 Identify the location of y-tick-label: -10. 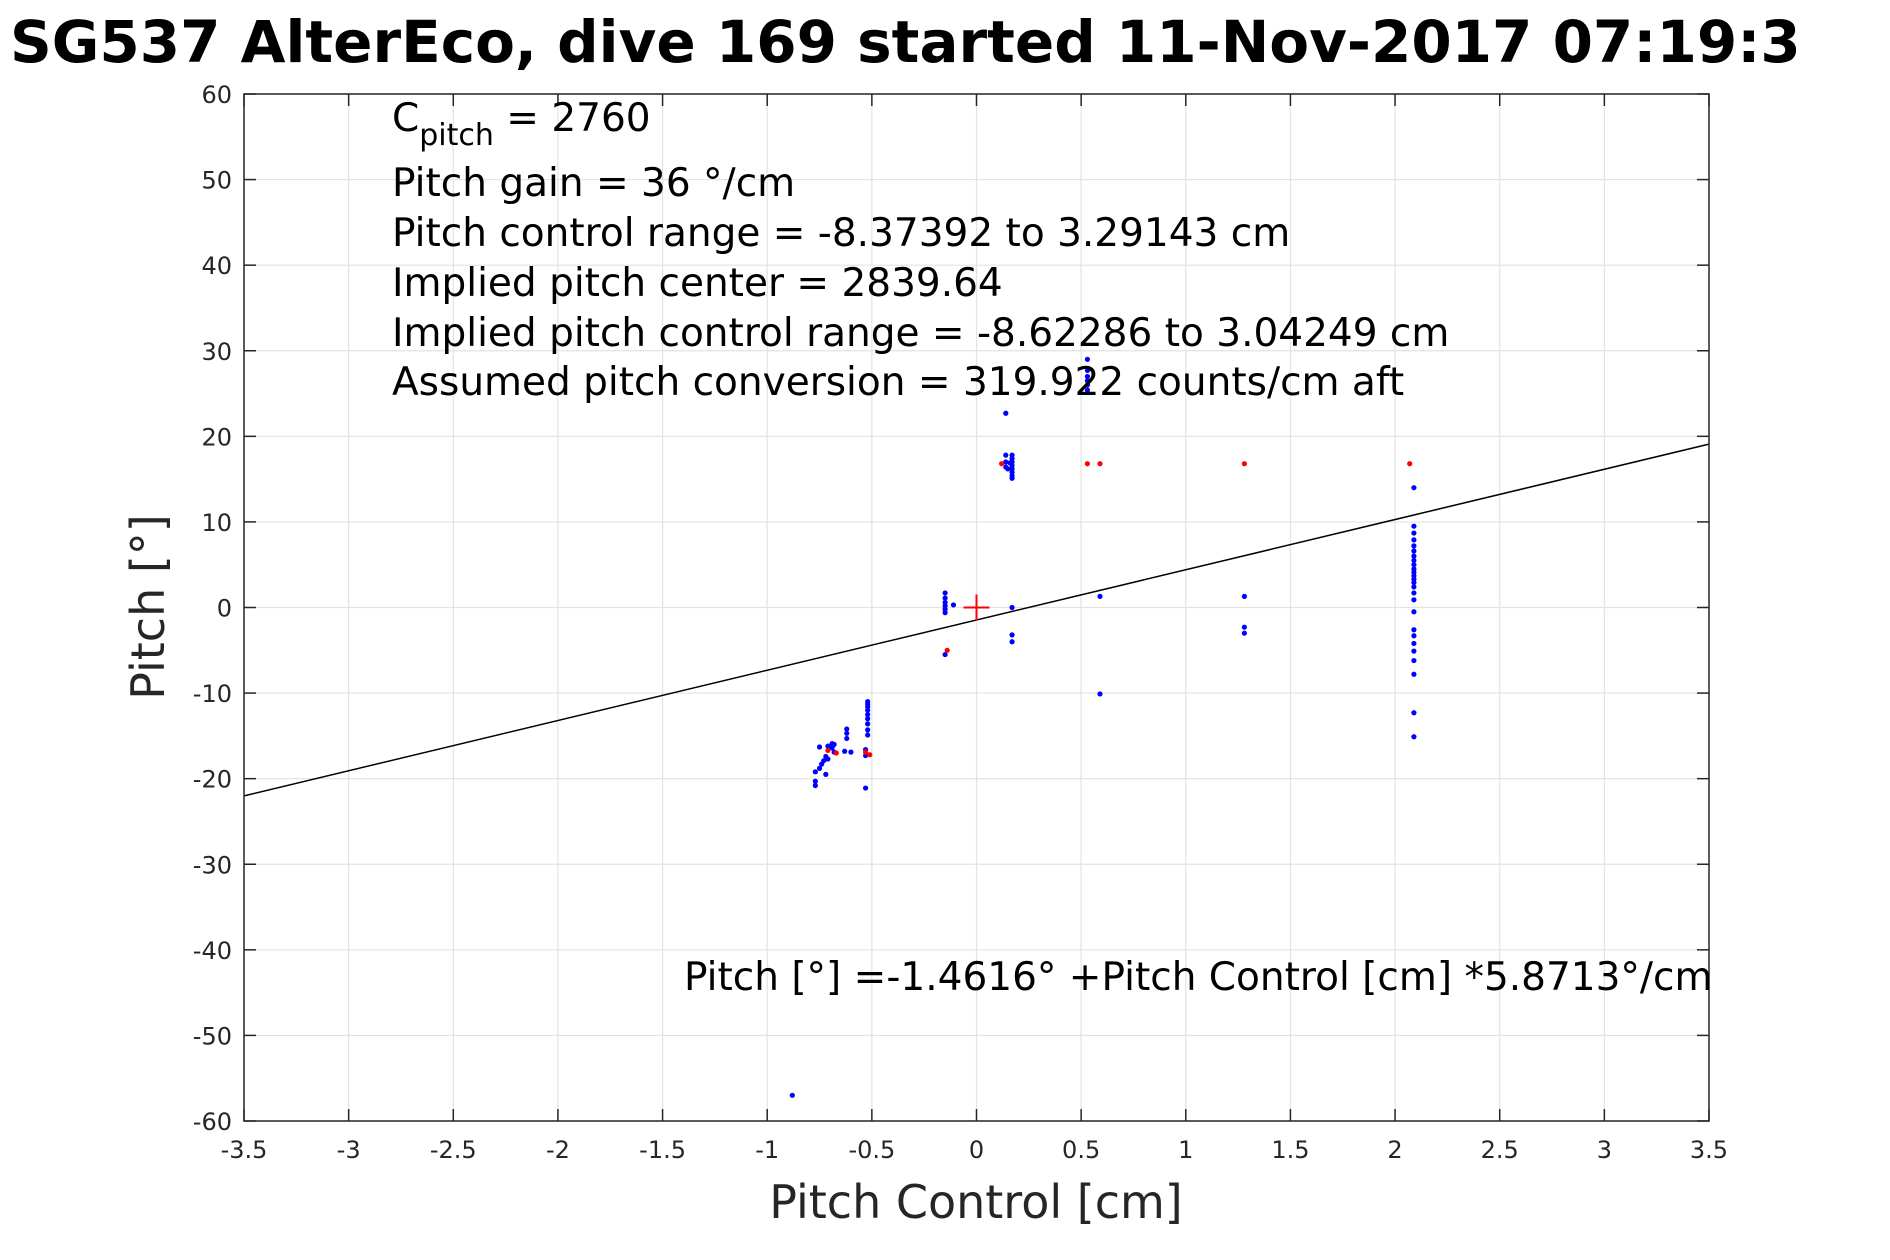
(212, 694).